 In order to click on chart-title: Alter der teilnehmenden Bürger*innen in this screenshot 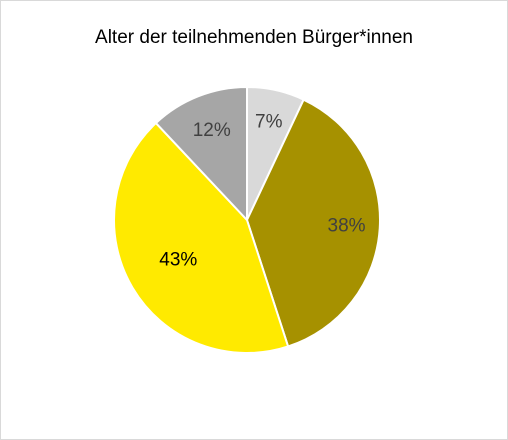, I will do `click(254, 37)`.